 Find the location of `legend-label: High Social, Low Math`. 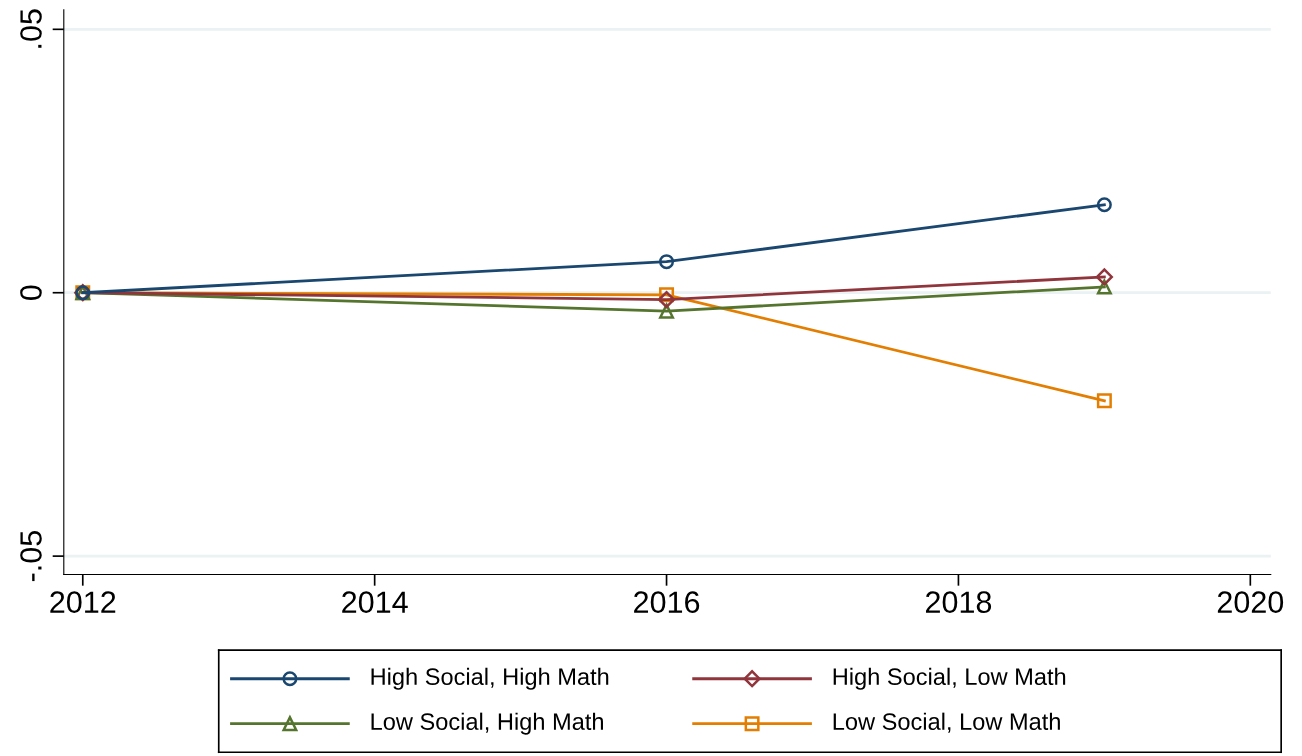

legend-label: High Social, Low Math is located at coordinates (949, 678).